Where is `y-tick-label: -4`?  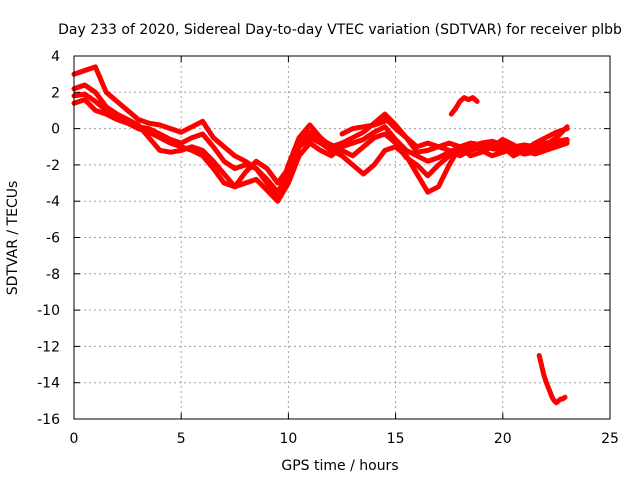 y-tick-label: -4 is located at coordinates (53, 202).